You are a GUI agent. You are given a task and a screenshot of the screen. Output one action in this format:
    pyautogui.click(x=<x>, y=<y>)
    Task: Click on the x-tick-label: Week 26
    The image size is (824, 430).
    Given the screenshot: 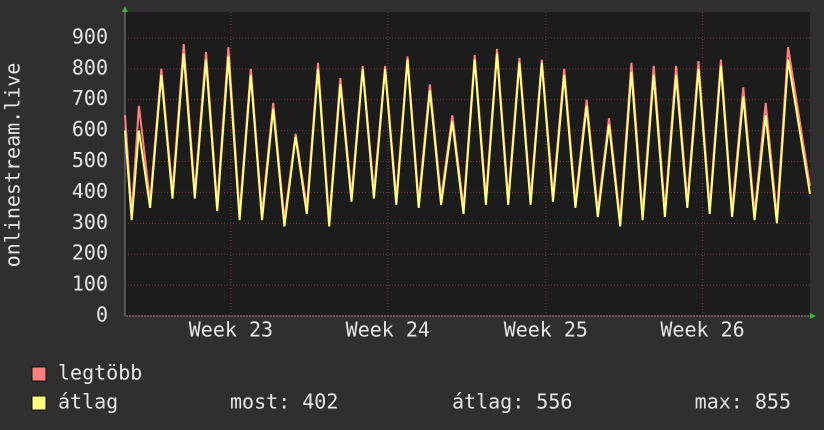 What is the action you would take?
    pyautogui.click(x=702, y=330)
    